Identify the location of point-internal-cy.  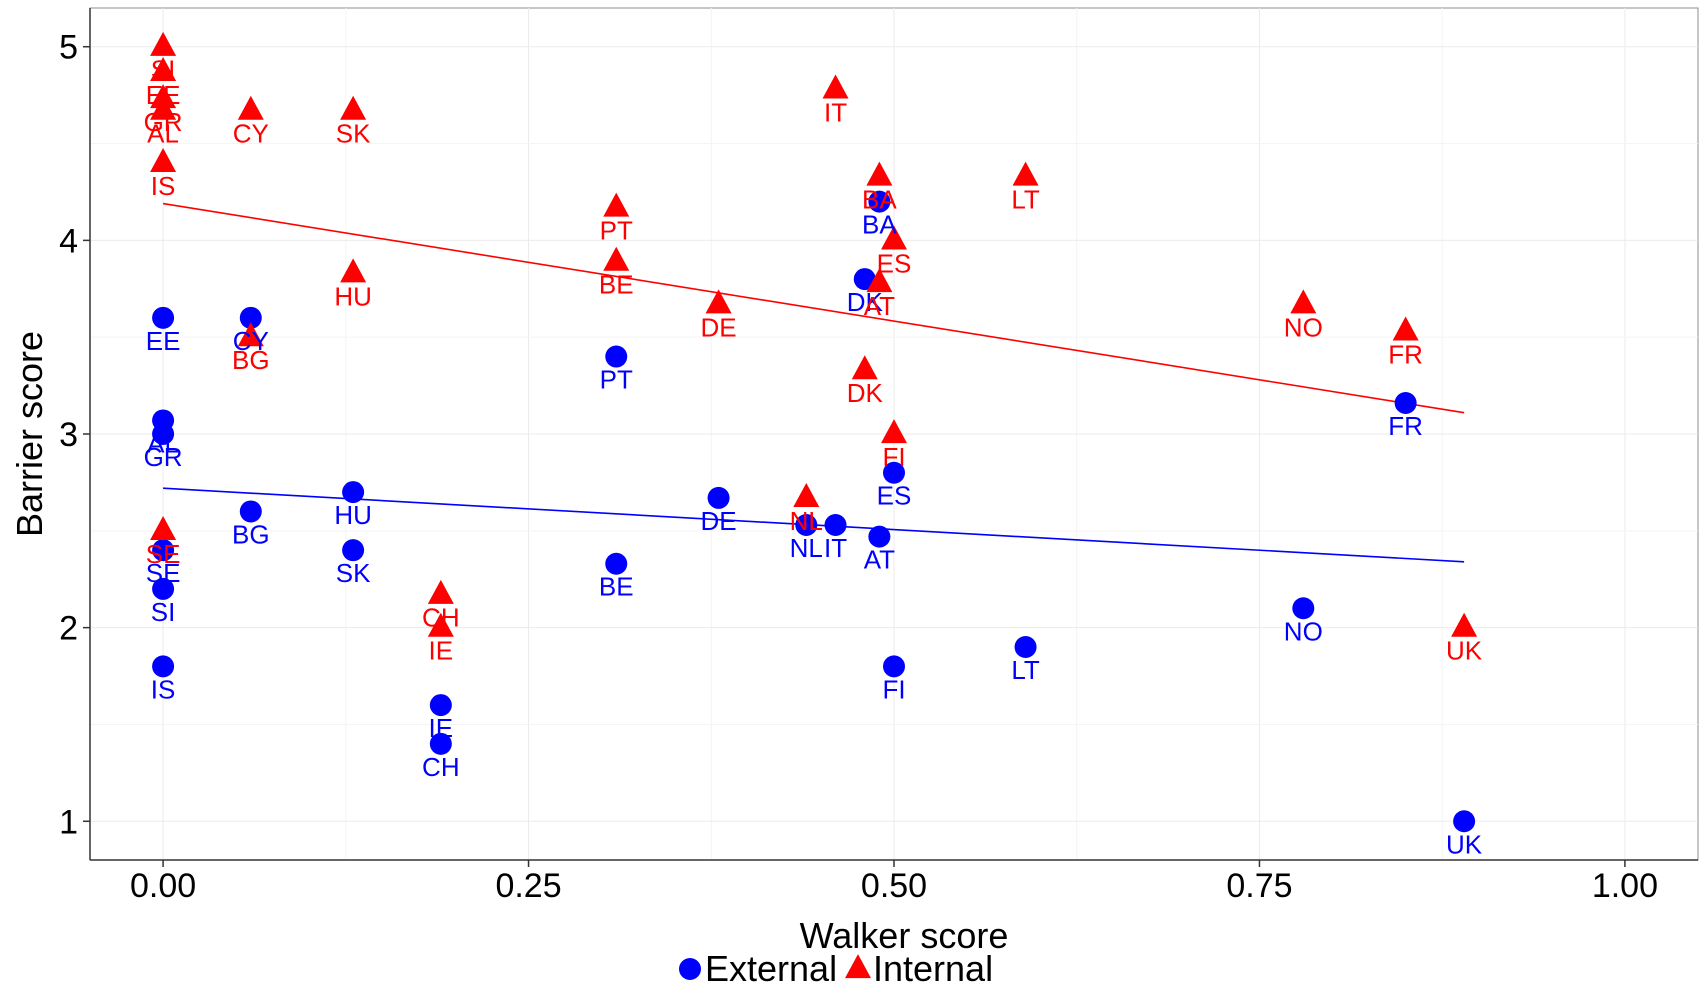
(250, 107).